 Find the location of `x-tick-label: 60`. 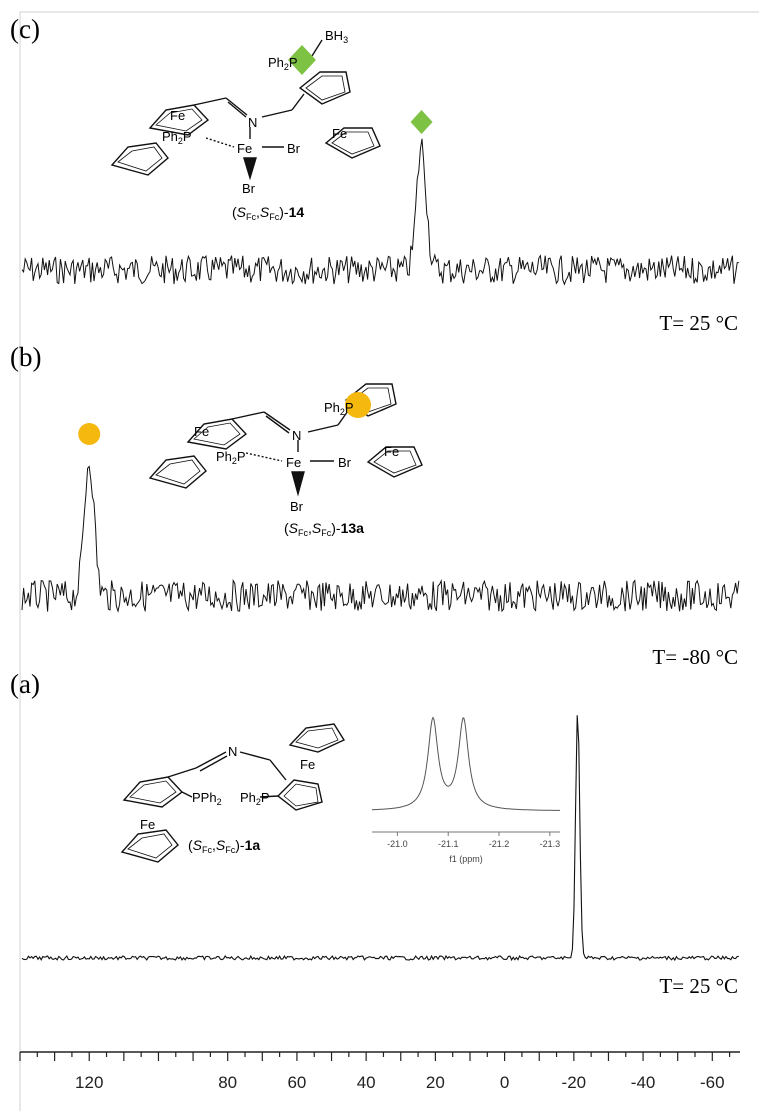

x-tick-label: 60 is located at coordinates (296, 1082).